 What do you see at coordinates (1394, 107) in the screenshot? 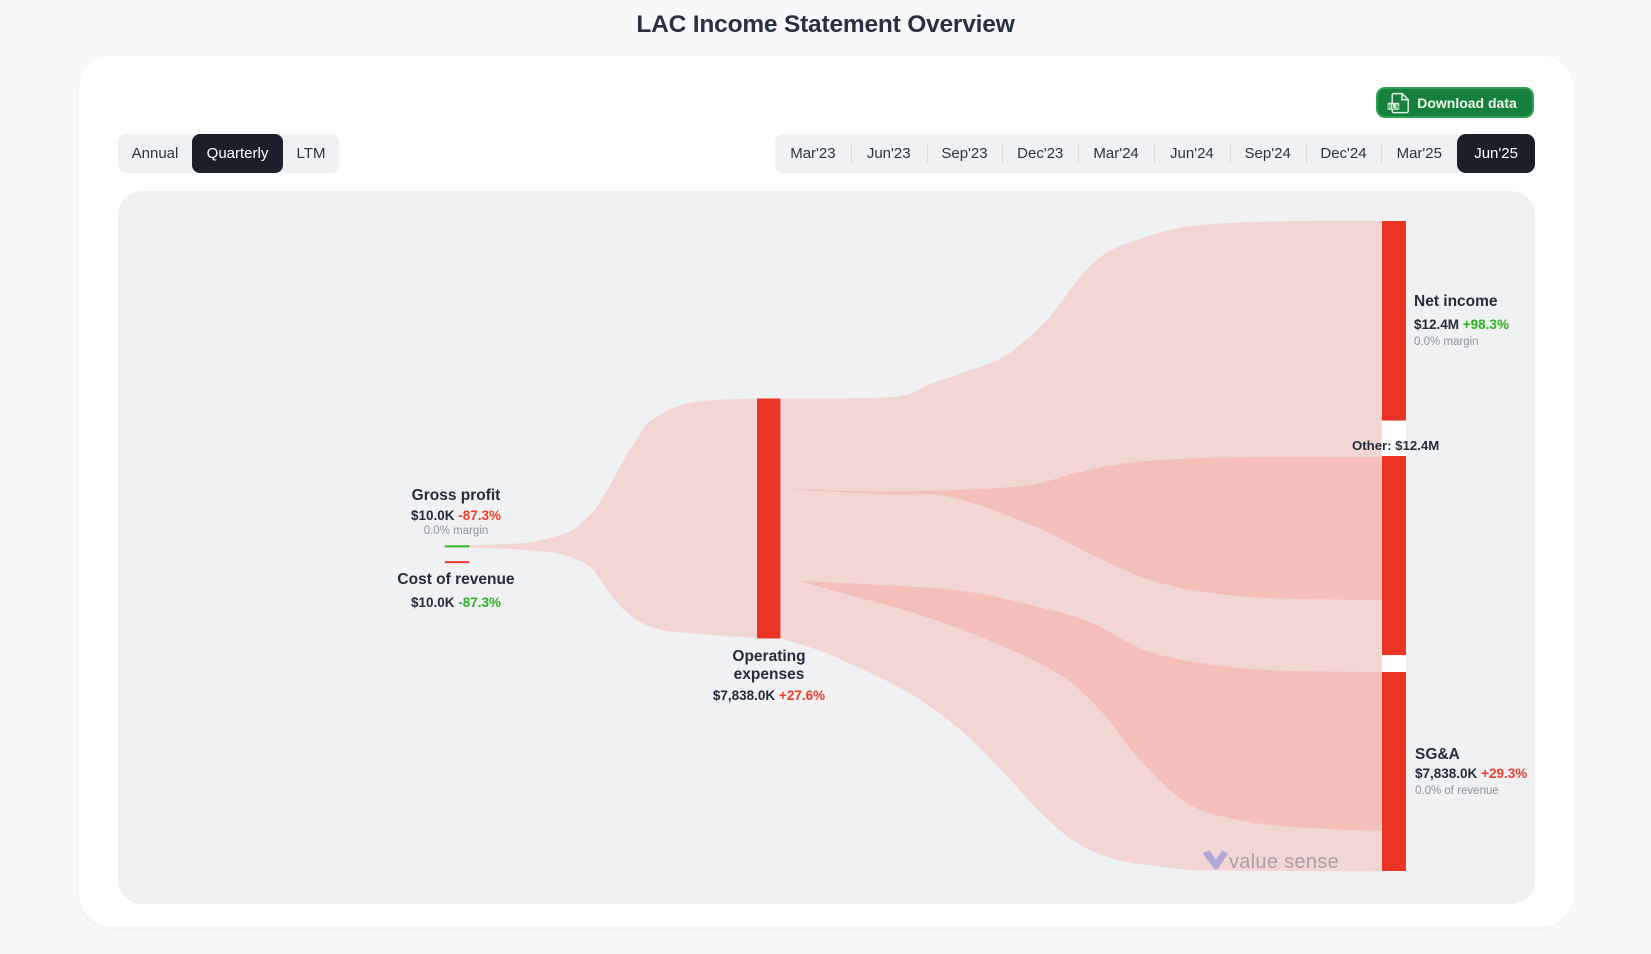
I see `svg-text: XLS` at bounding box center [1394, 107].